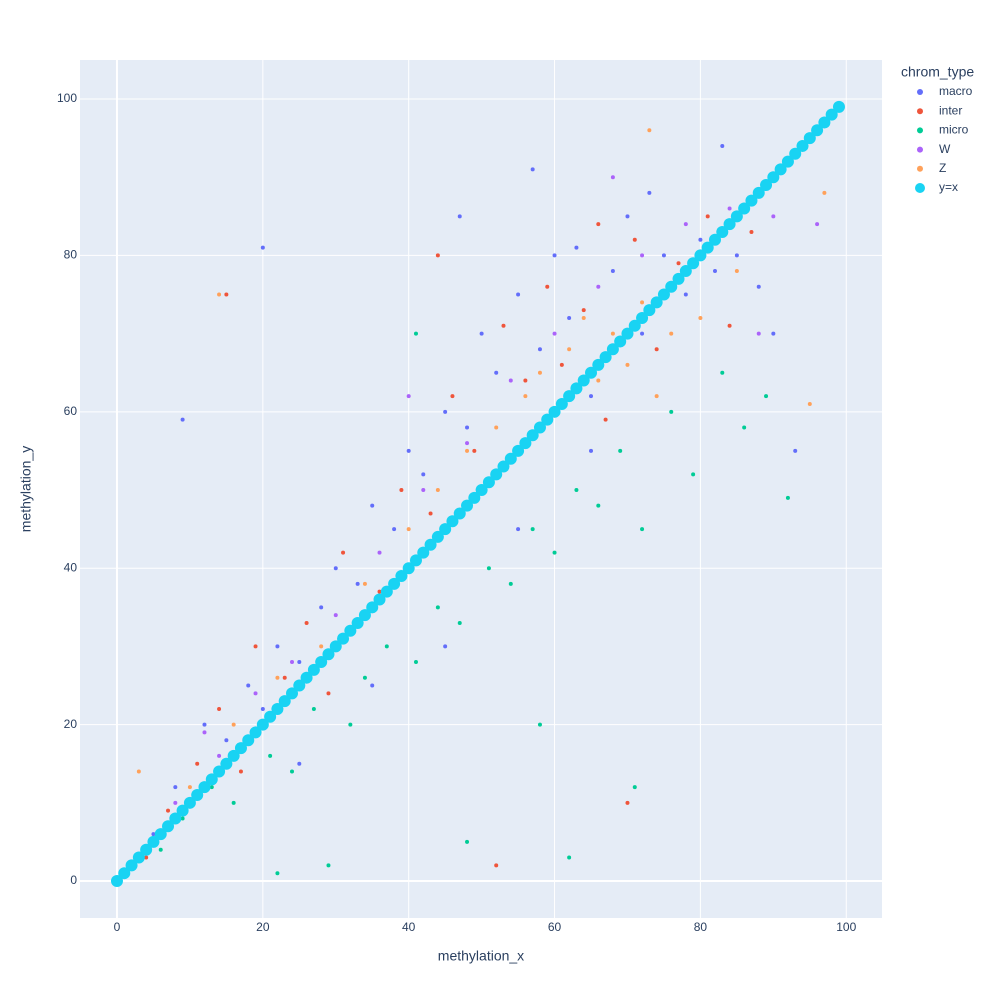  I want to click on legend-label: Z, so click(942, 168).